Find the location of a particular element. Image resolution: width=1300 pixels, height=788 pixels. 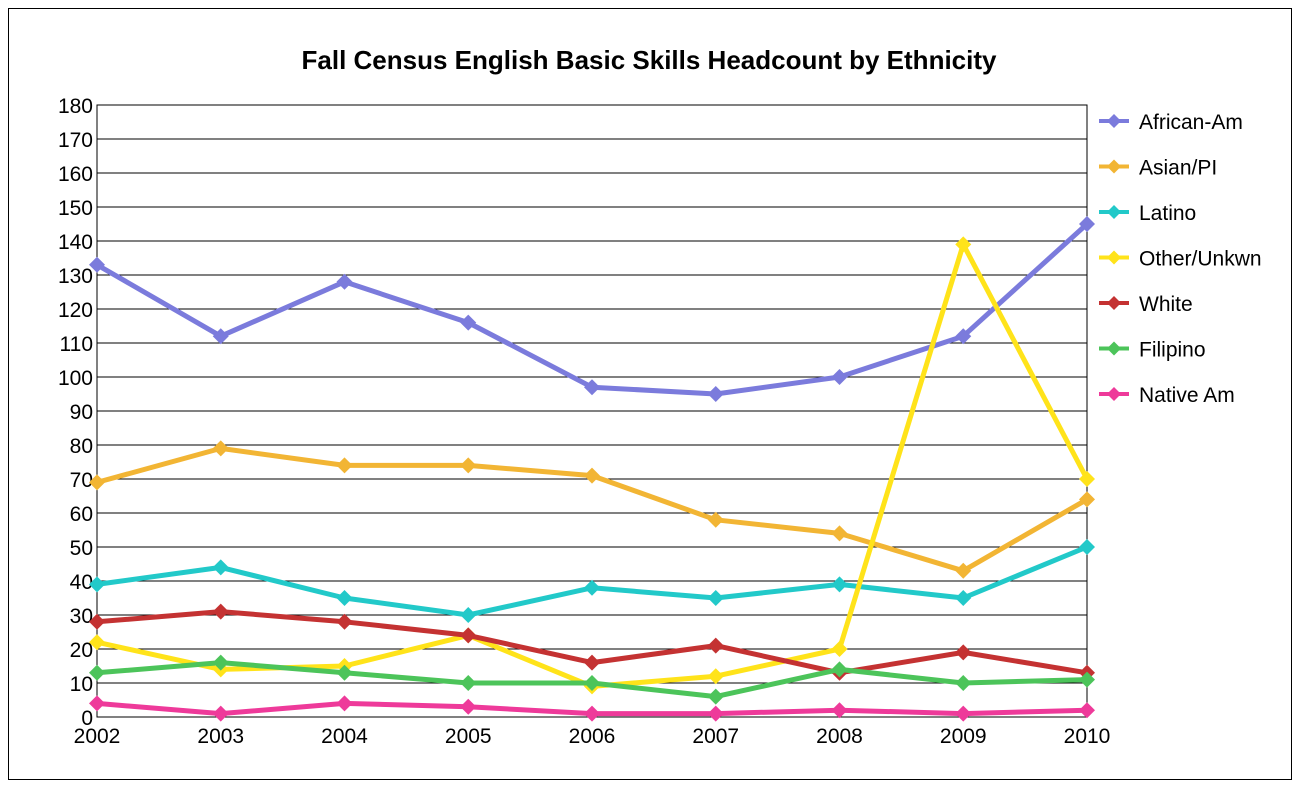

legend-item: African-Am is located at coordinates (1171, 122).